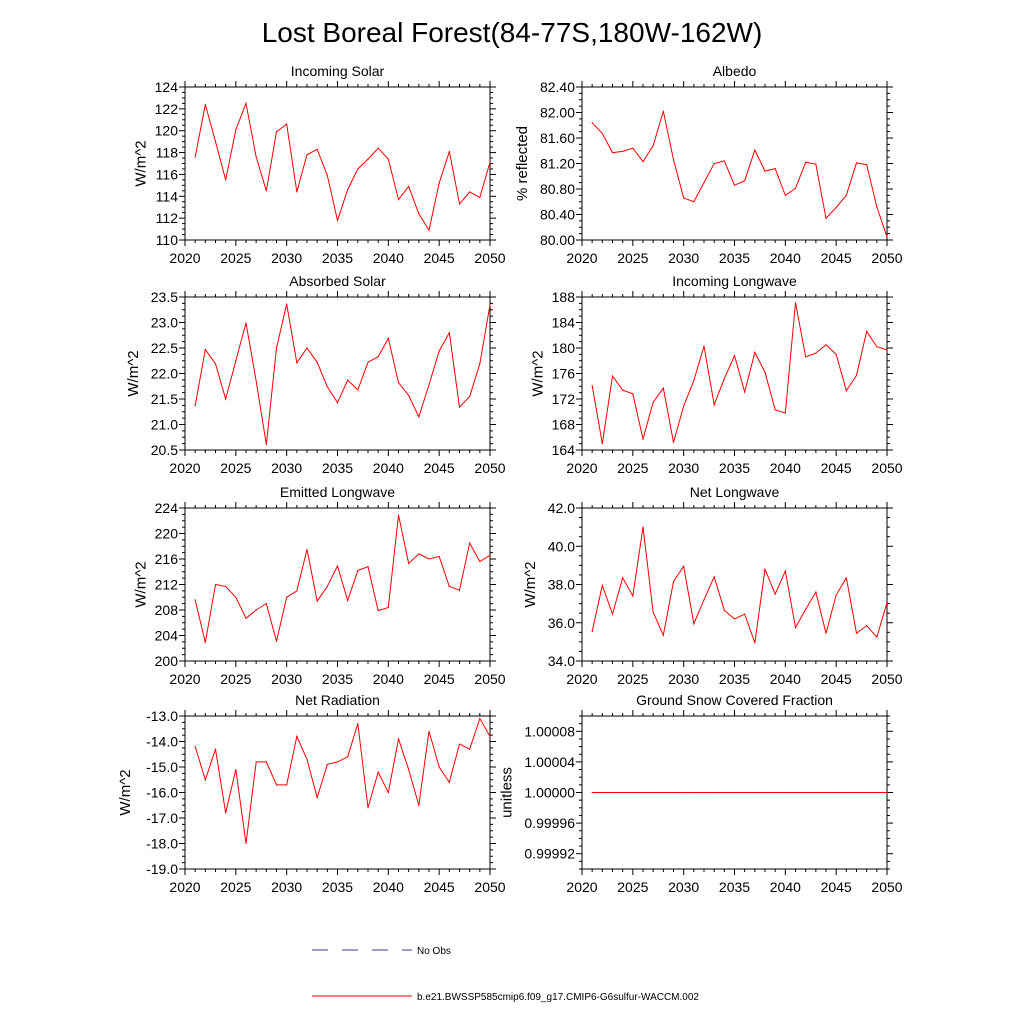 This screenshot has width=1024, height=1024. Describe the element at coordinates (388, 679) in the screenshot. I see `chart-5-x-tick-label: 2040` at that location.